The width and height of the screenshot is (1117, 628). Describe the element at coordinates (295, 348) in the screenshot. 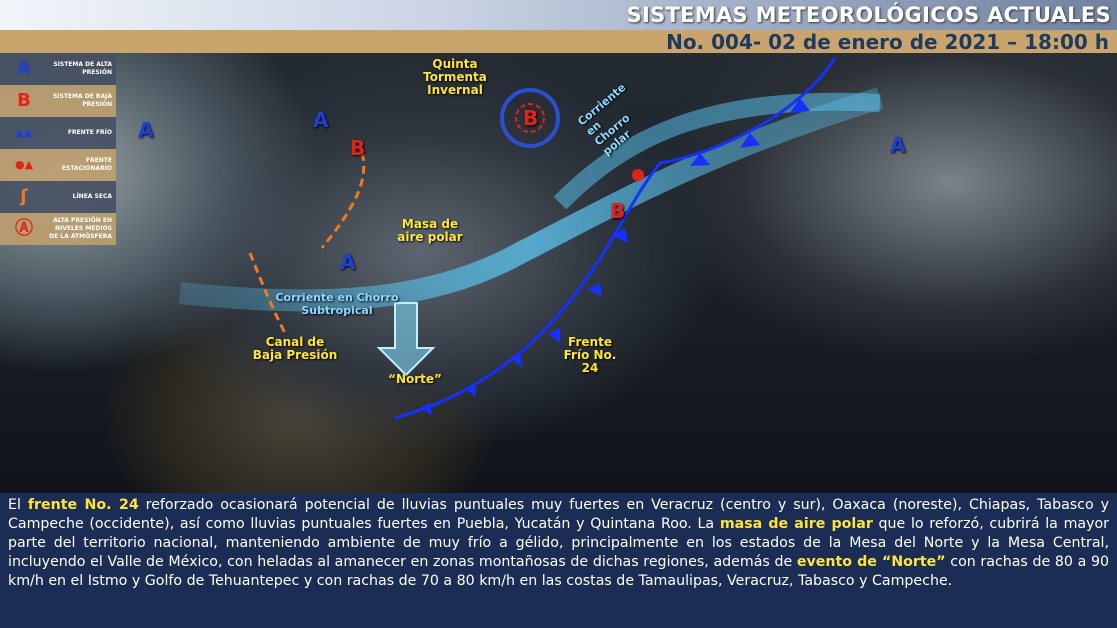

I see `trough-label: Canal de Baja Presión` at that location.